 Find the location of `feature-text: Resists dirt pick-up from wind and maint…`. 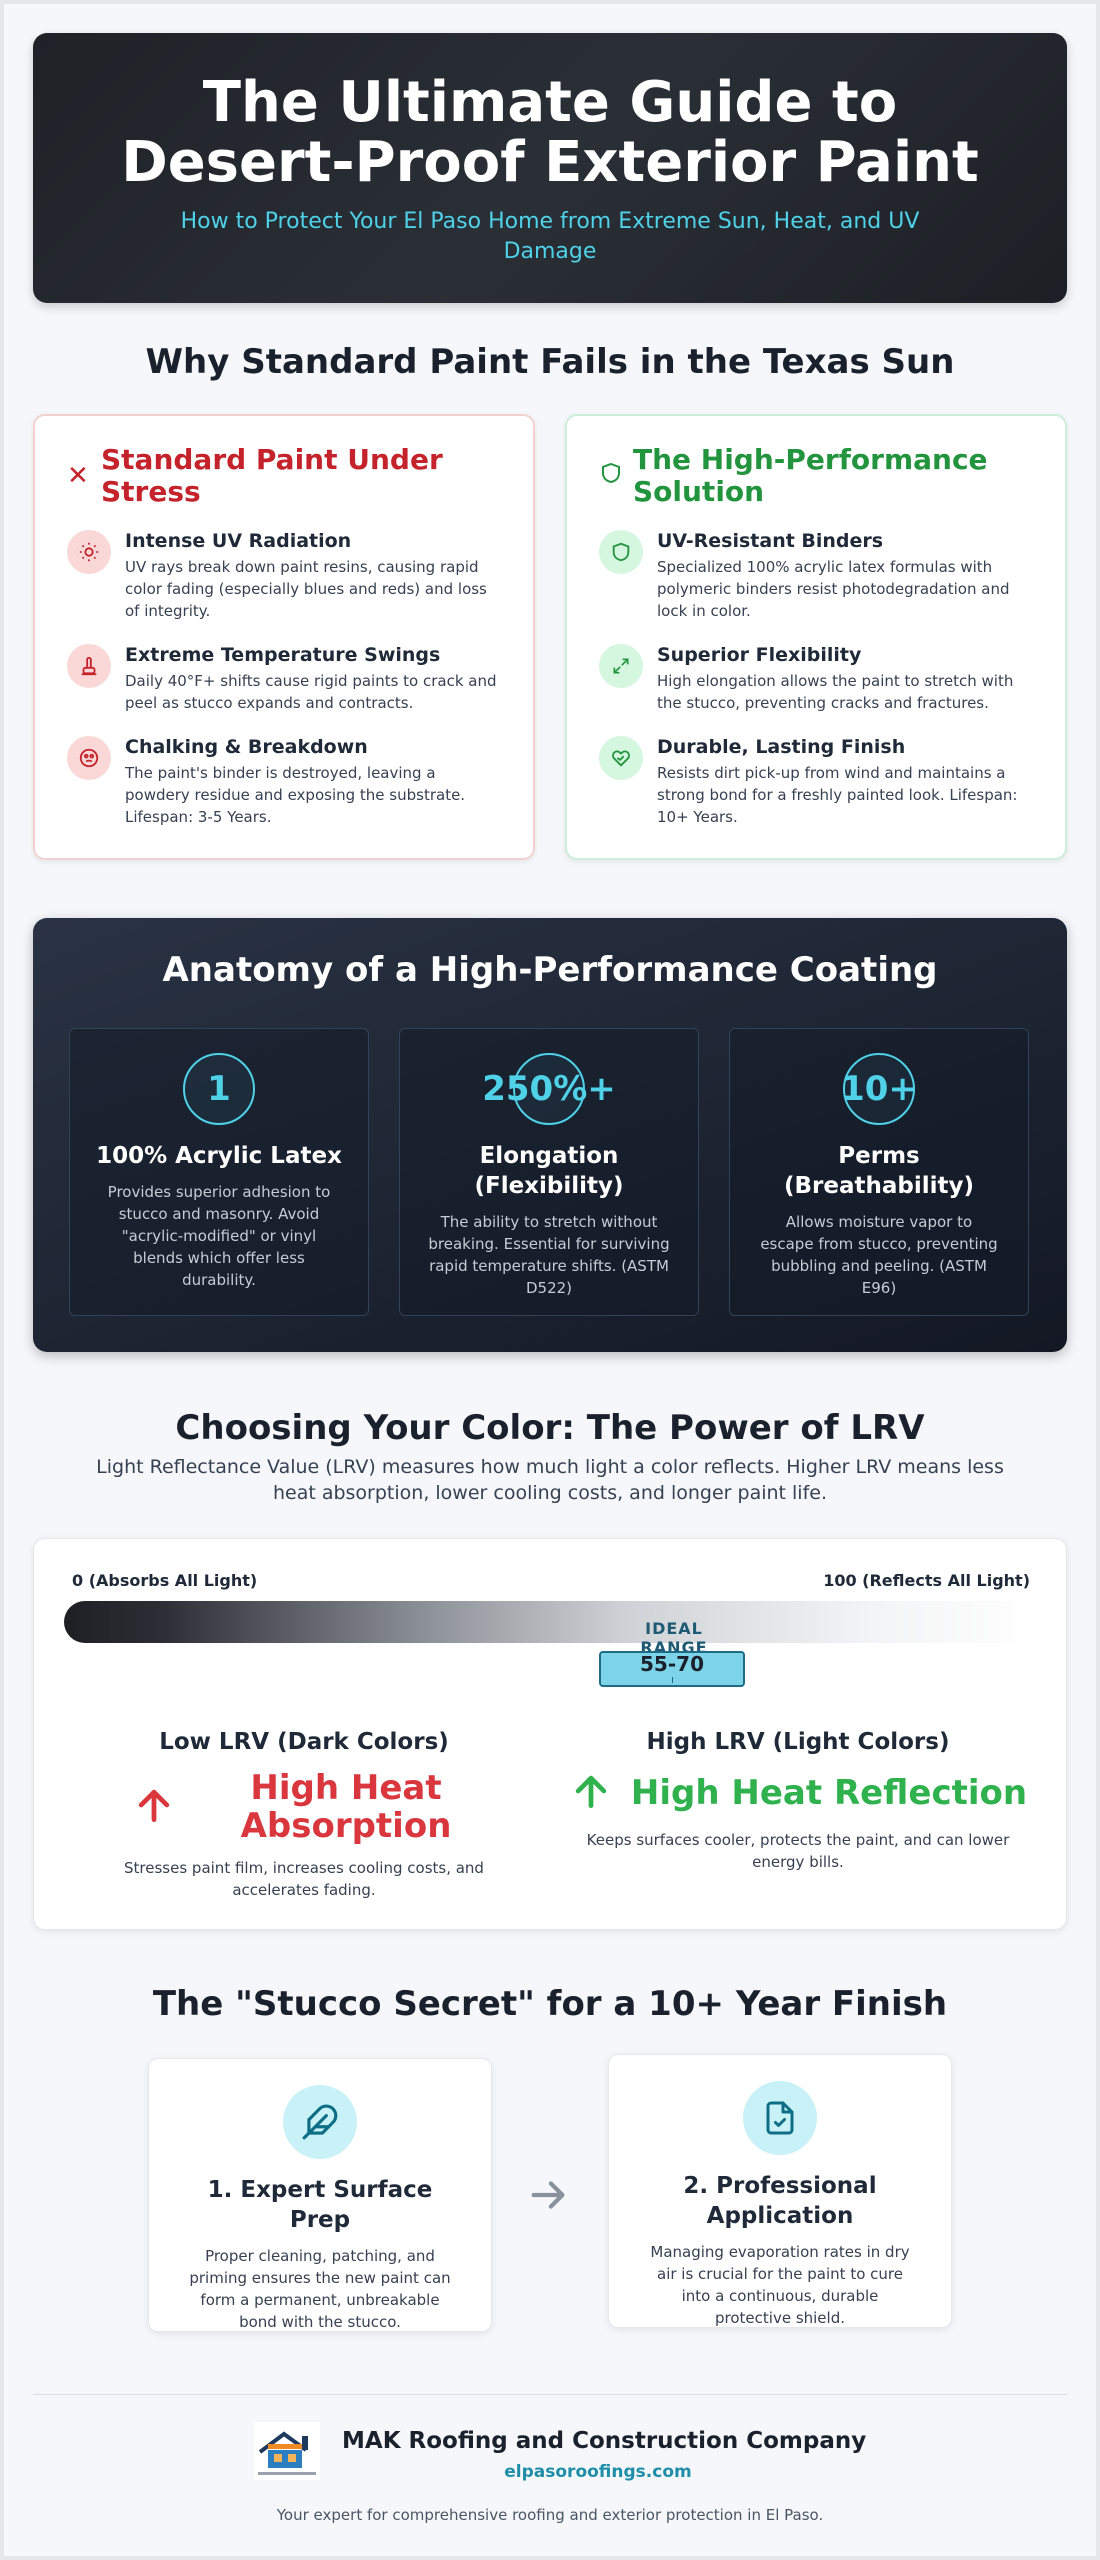

feature-text: Resists dirt pick-up from wind and maint… is located at coordinates (837, 795).